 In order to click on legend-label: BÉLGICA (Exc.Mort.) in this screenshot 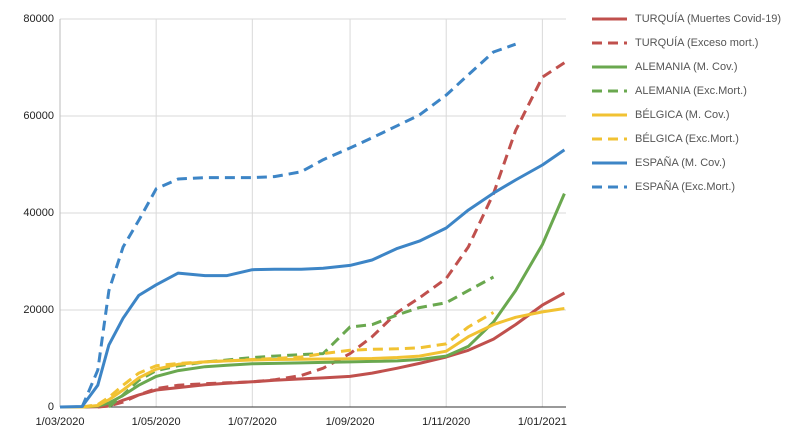, I will do `click(687, 138)`.